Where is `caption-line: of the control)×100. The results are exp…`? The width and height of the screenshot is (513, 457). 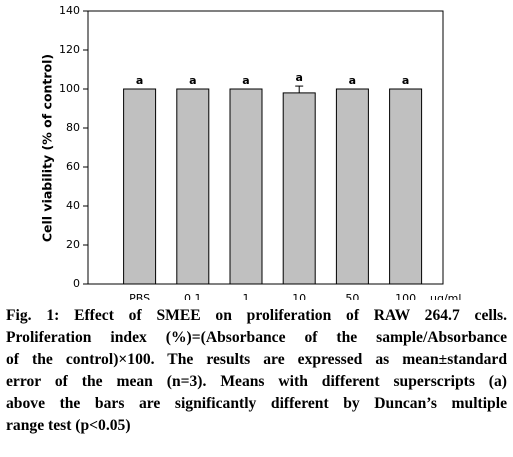 caption-line: of the control)×100. The results are exp… is located at coordinates (256, 359).